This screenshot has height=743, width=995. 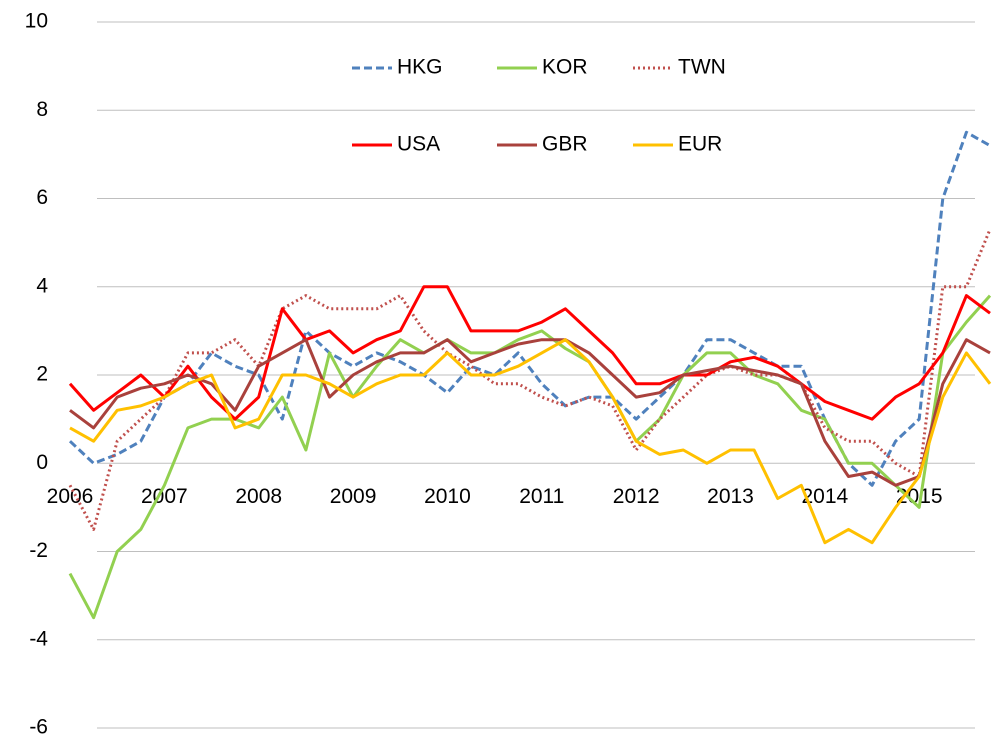 I want to click on x-tick-label: 2011, so click(x=541, y=496).